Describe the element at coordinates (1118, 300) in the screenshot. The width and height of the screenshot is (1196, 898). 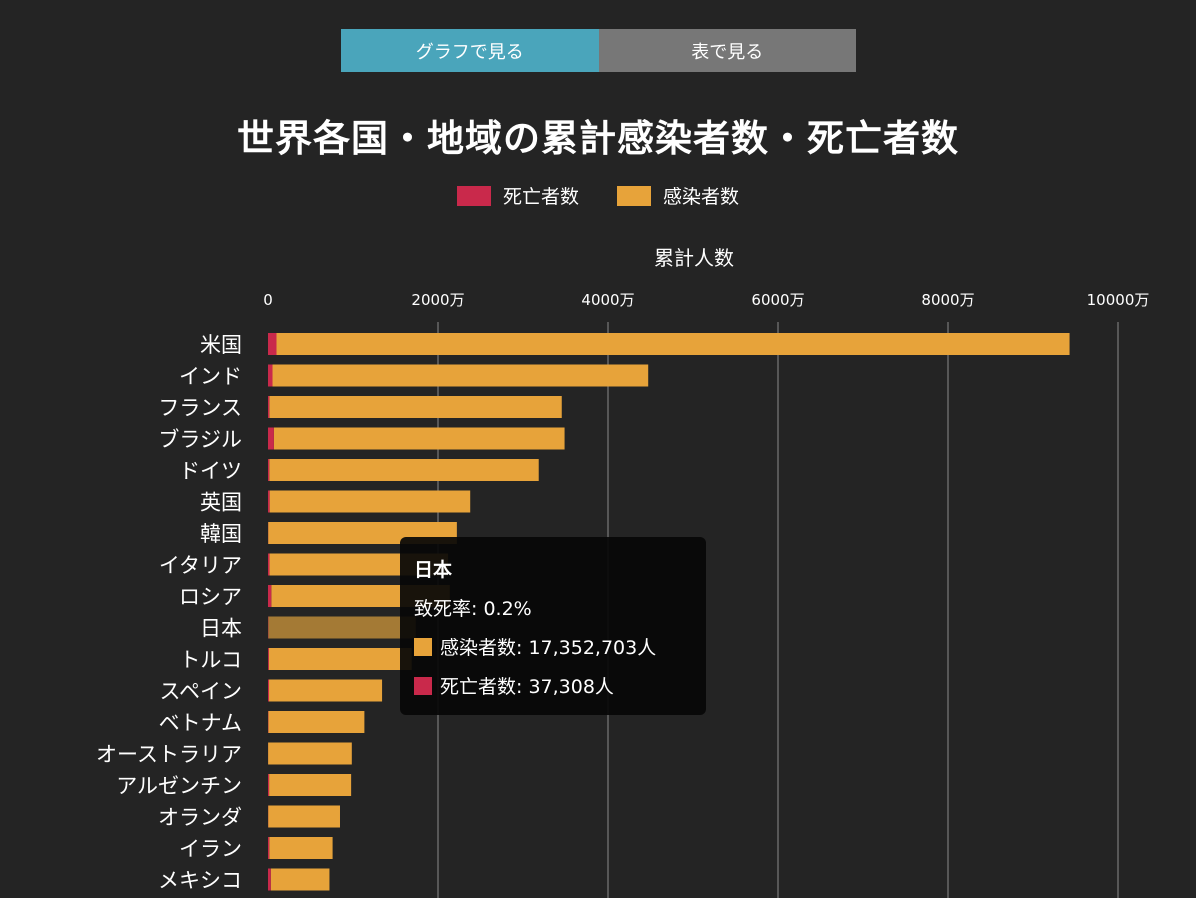
I see `x-tick-label: 10000万` at that location.